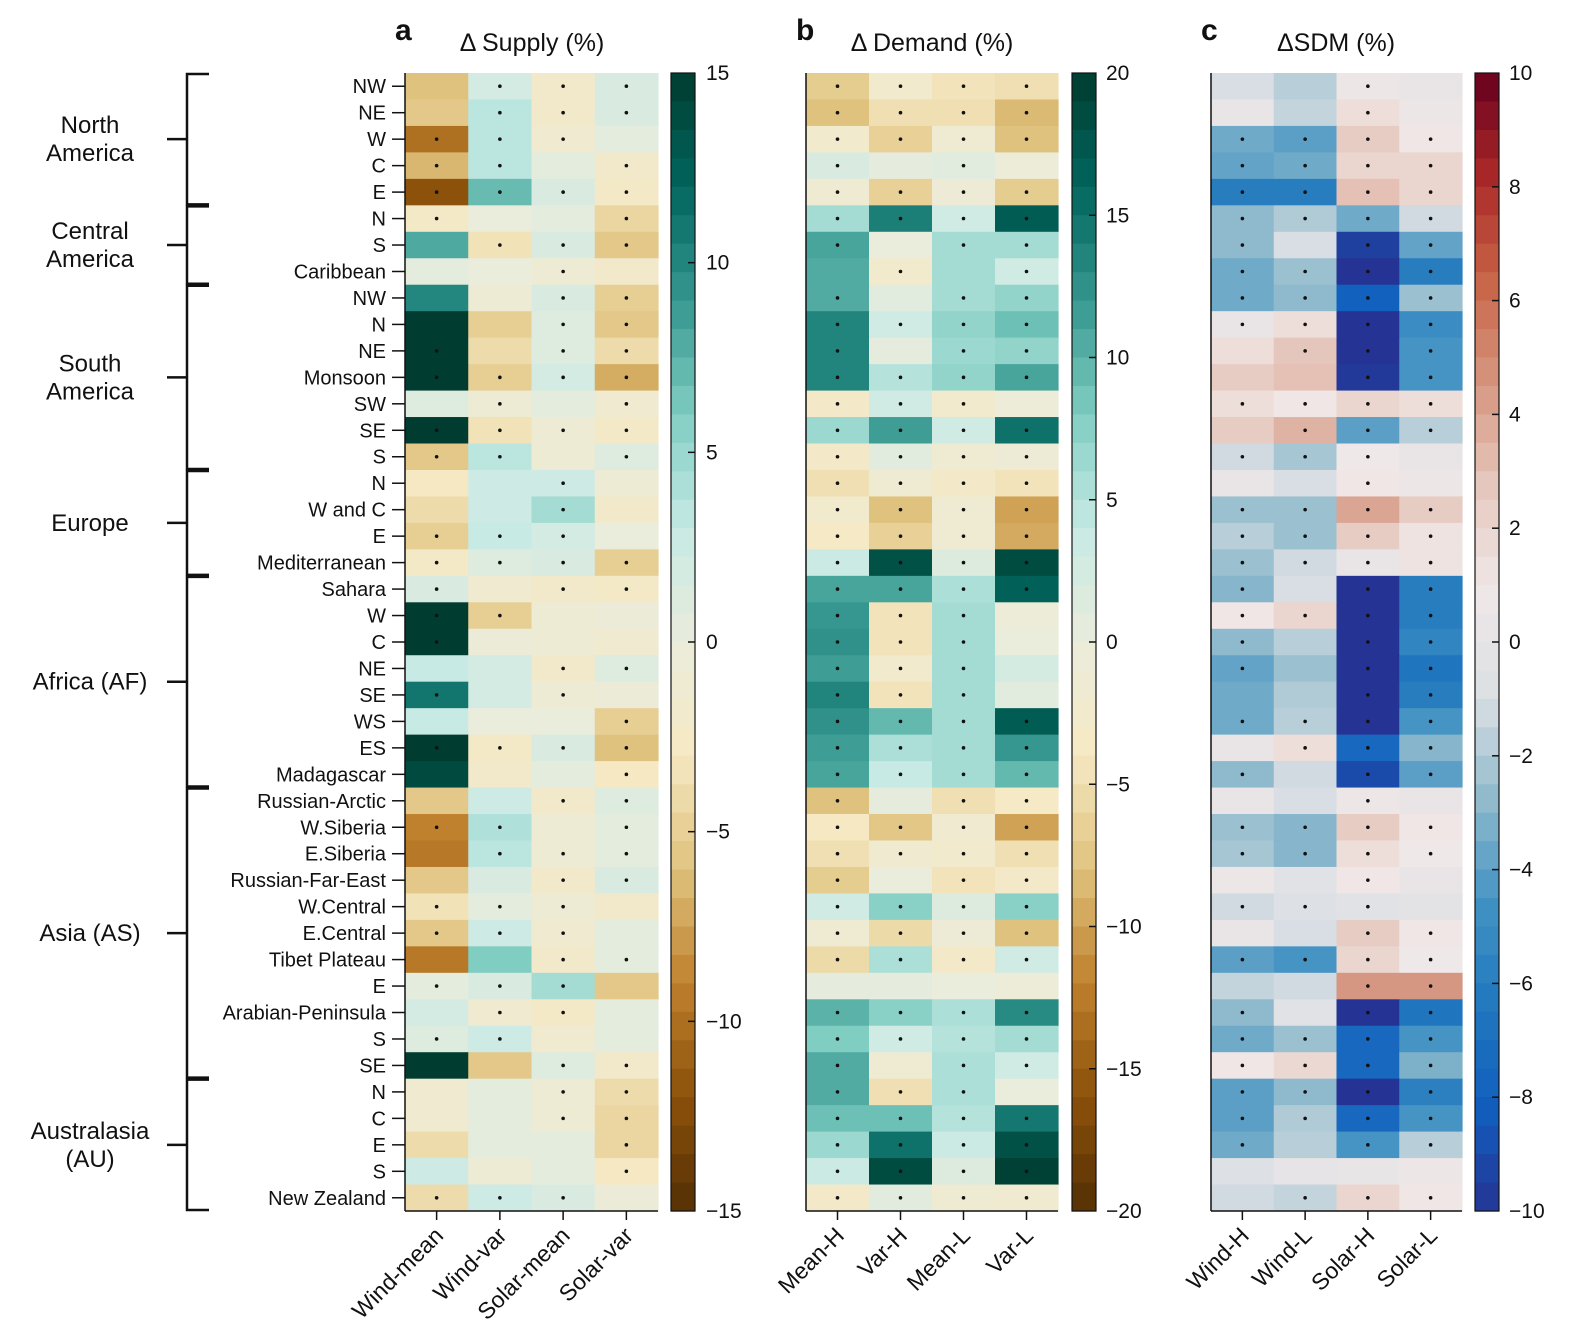 This screenshot has height=1344, width=1579. I want to click on colorbar: 10 8 6 4 2 0 −2 −4 −6 −8 −10, so click(1509, 642).